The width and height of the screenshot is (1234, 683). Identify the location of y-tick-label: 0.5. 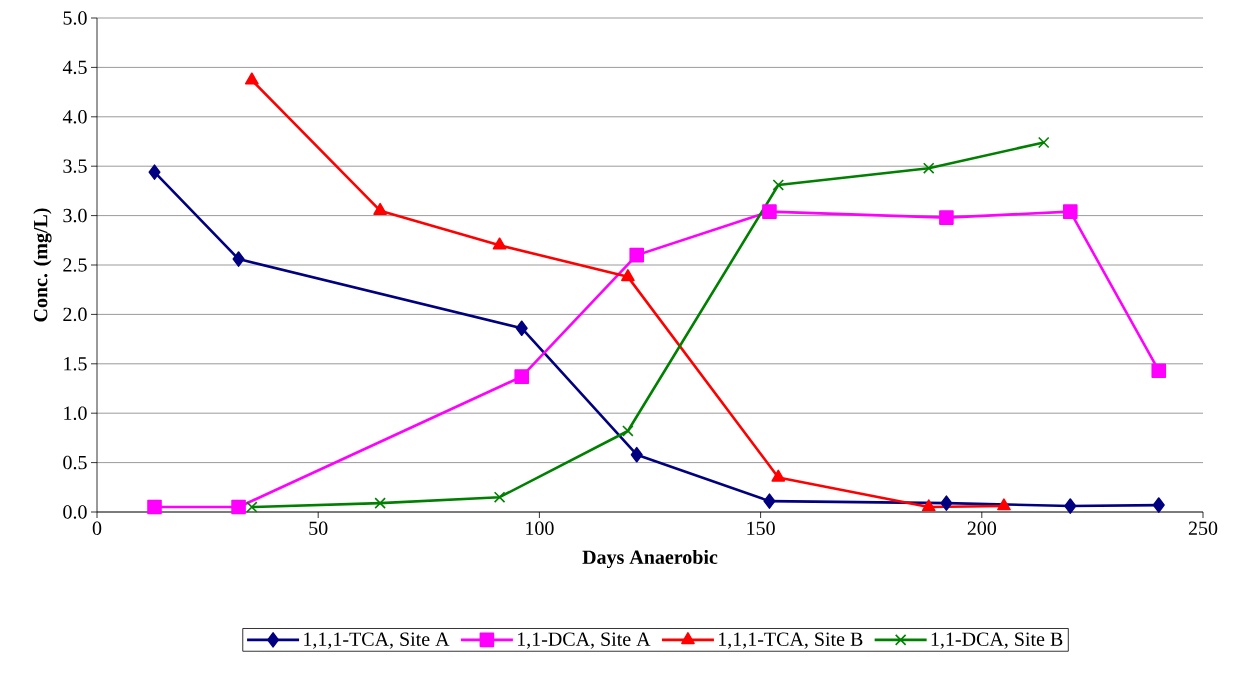
(75, 462).